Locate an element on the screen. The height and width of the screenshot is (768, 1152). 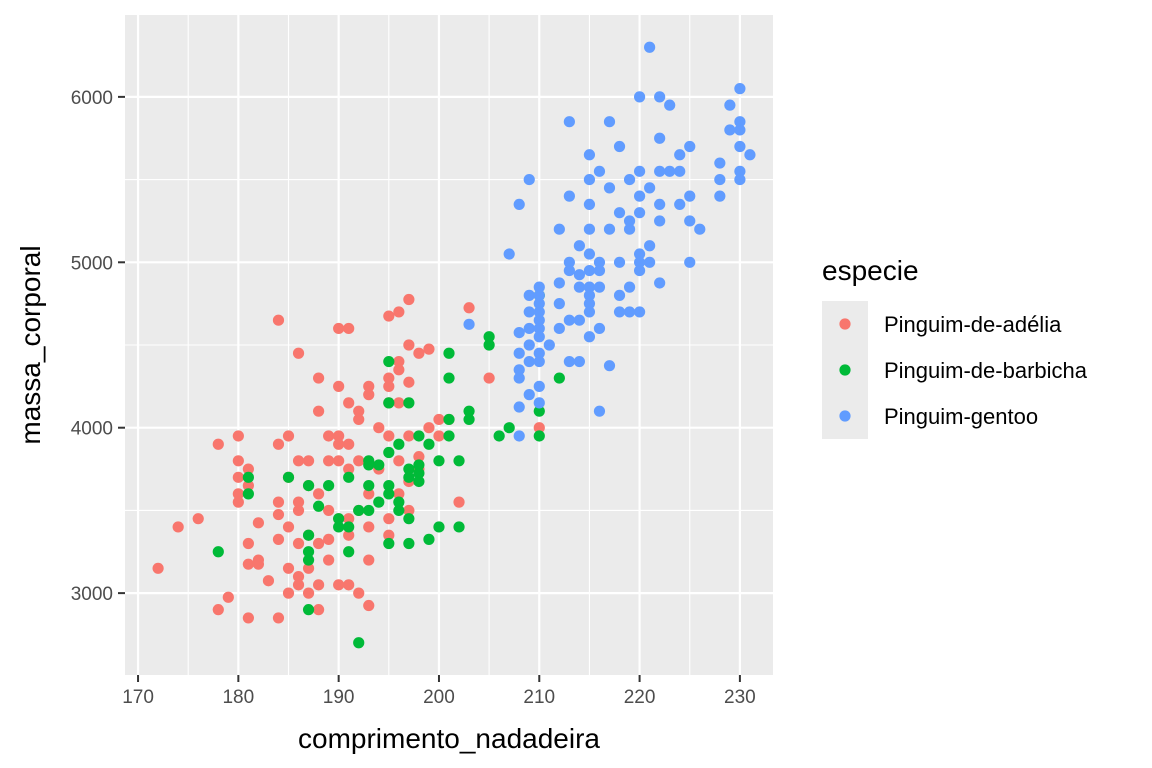
x-tick-label: 230 is located at coordinates (740, 697).